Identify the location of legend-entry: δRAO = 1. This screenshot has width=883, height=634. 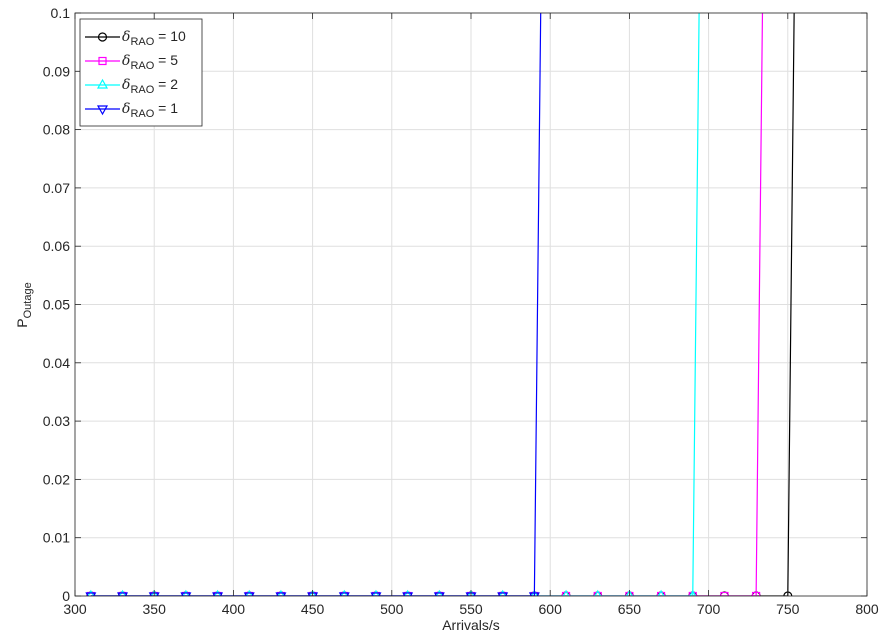
(131, 110).